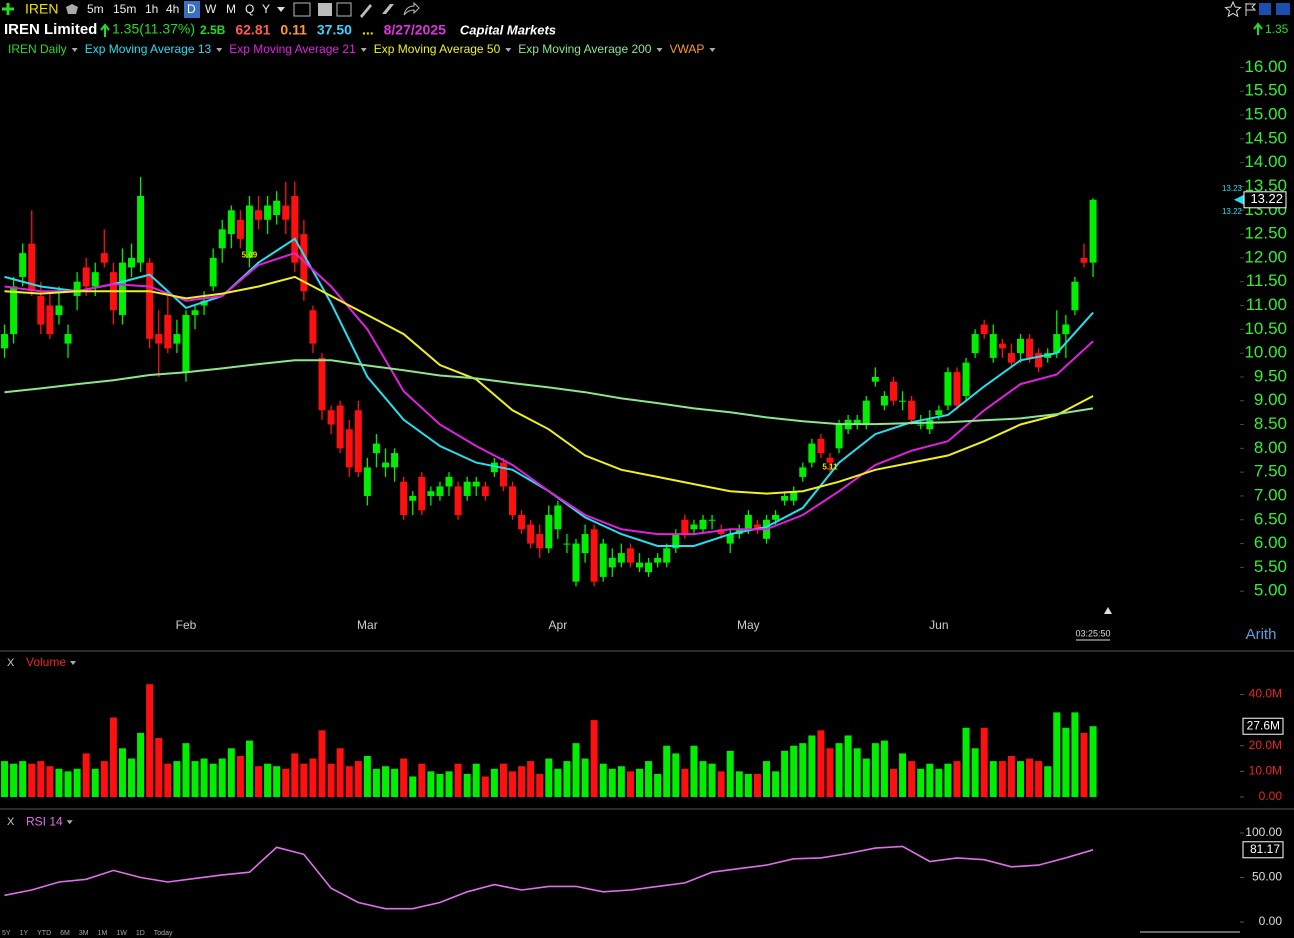  I want to click on timeframe: 6M, so click(65, 933).